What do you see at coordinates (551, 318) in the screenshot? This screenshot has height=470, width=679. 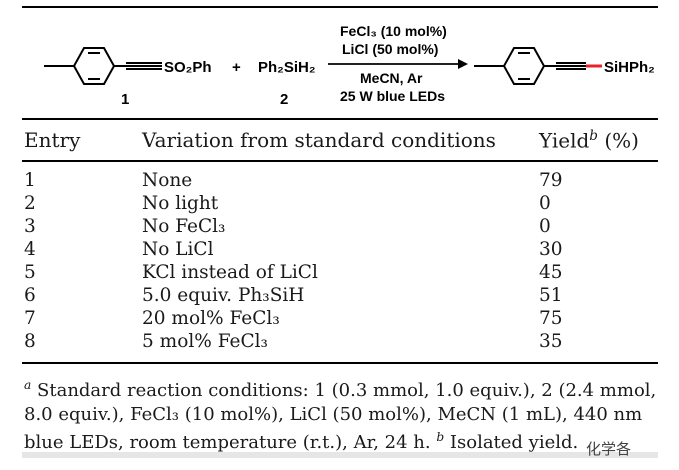 I see `yield-cell: 75` at bounding box center [551, 318].